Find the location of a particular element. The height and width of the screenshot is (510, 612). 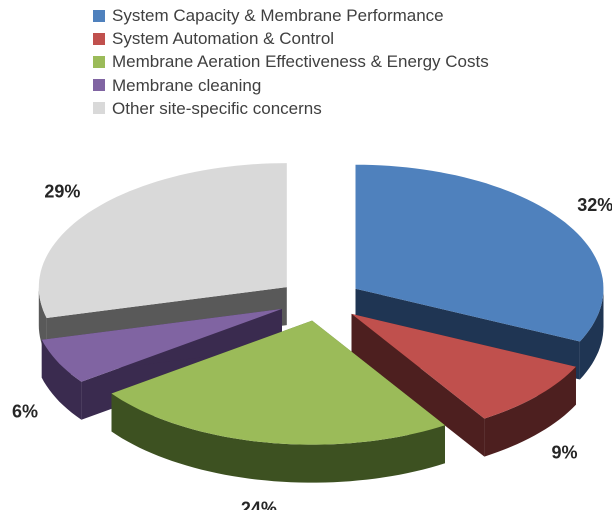

legend-item: System Capacity & Membrane Performance is located at coordinates (291, 15).